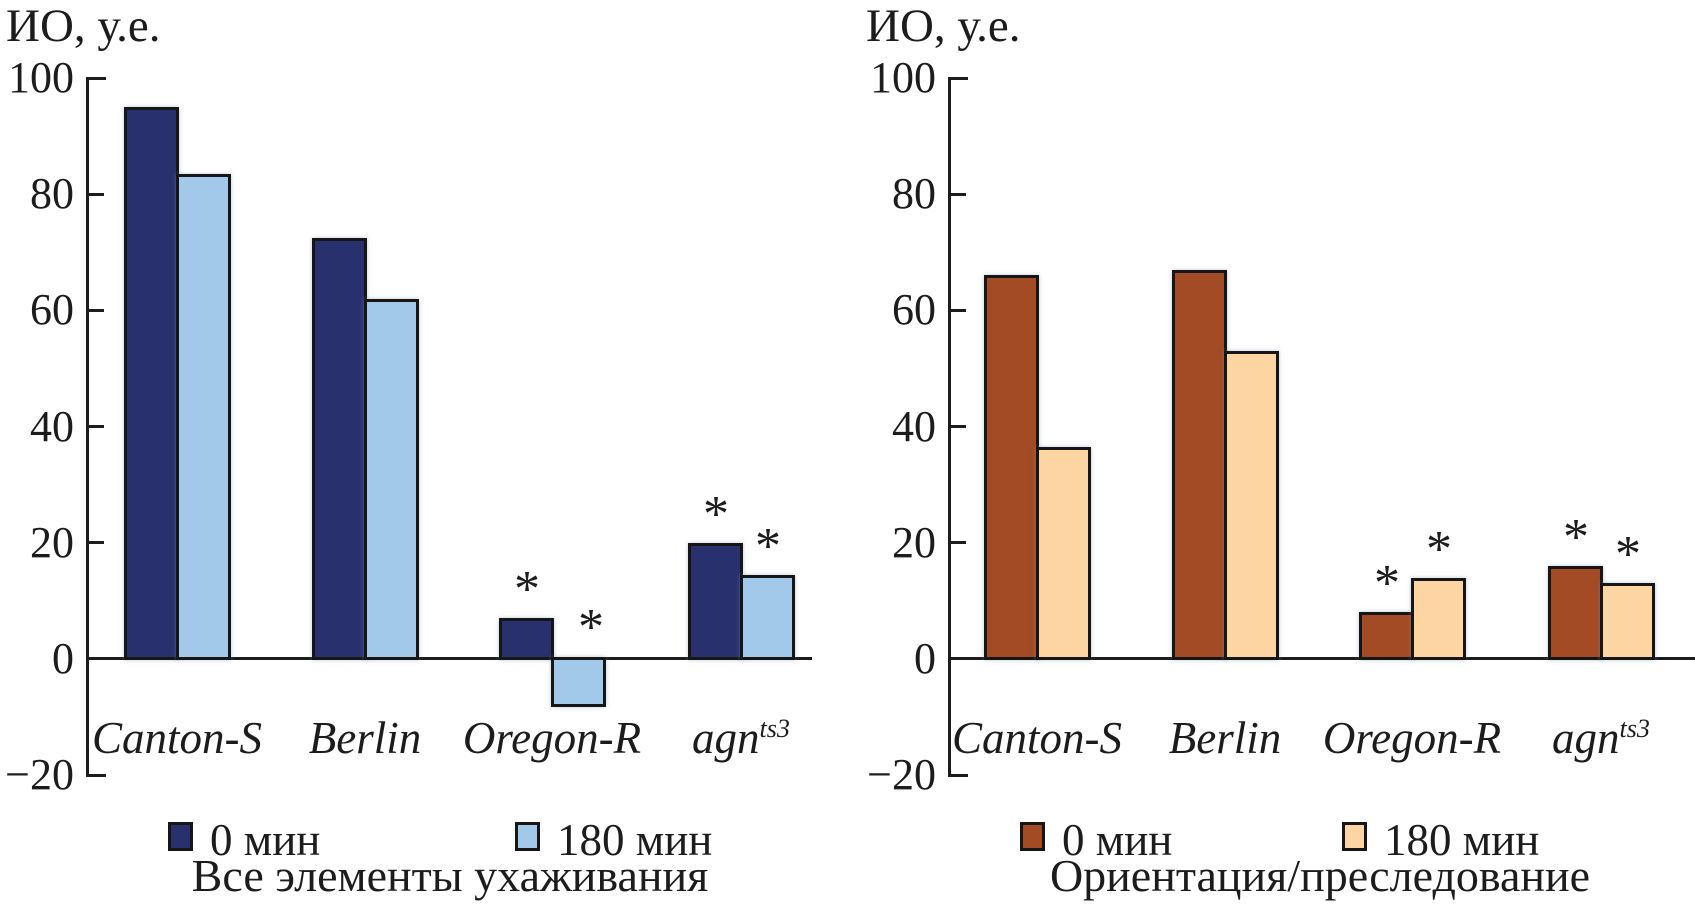 This screenshot has height=908, width=1695. I want to click on panel-caption: Ориентация/преследование, so click(1320, 875).